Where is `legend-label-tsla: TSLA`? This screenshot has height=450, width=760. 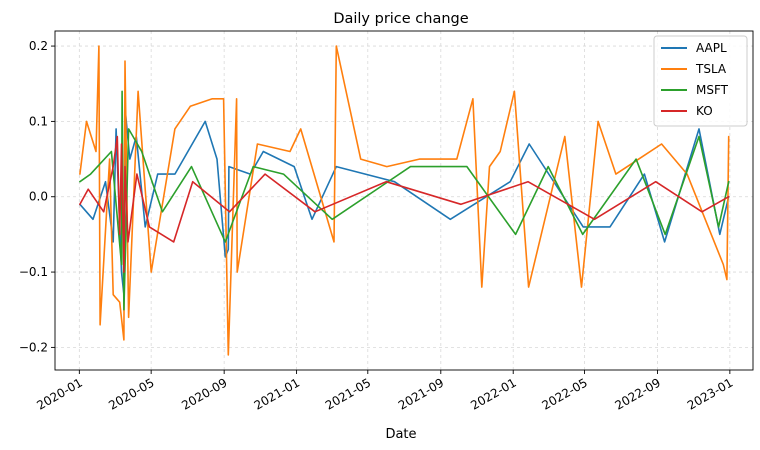
legend-label-tsla: TSLA is located at coordinates (711, 69).